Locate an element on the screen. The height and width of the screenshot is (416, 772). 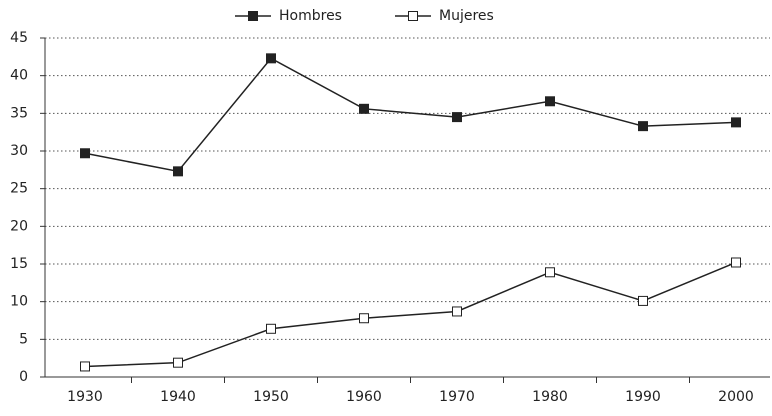
x-tick-label: 1930 is located at coordinates (85, 397).